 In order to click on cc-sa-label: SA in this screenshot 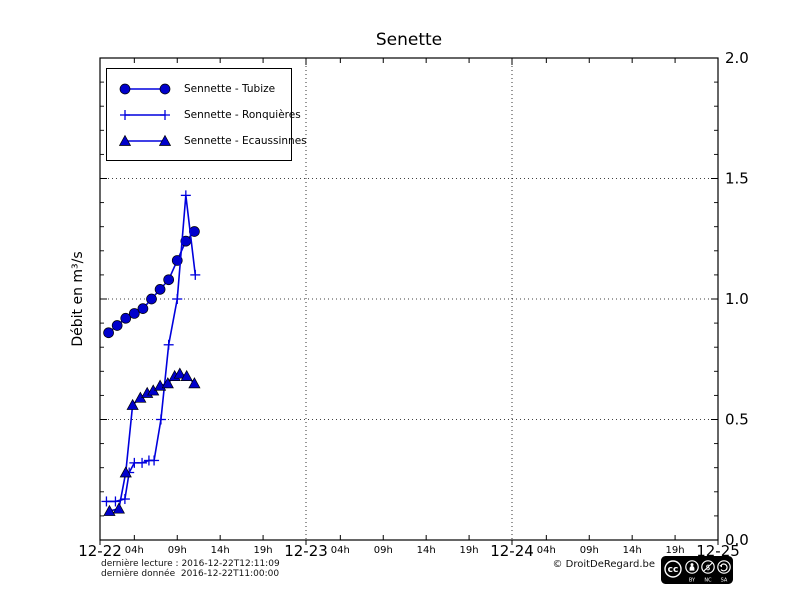, I will do `click(724, 580)`.